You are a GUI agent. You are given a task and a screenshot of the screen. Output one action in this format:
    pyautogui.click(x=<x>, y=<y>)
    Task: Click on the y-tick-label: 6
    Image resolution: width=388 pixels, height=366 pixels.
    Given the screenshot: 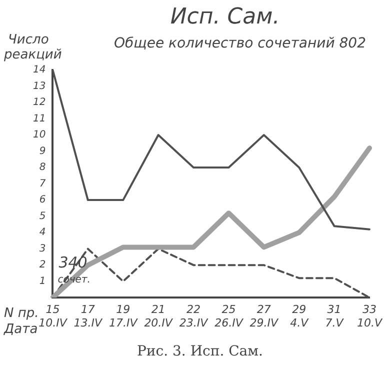 What is the action you would take?
    pyautogui.click(x=42, y=200)
    